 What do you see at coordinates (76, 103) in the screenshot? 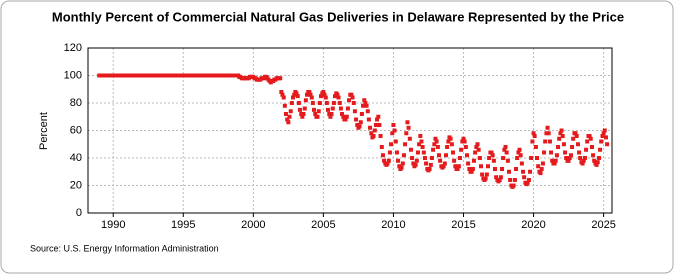
I see `y-tick-label: 80` at bounding box center [76, 103].